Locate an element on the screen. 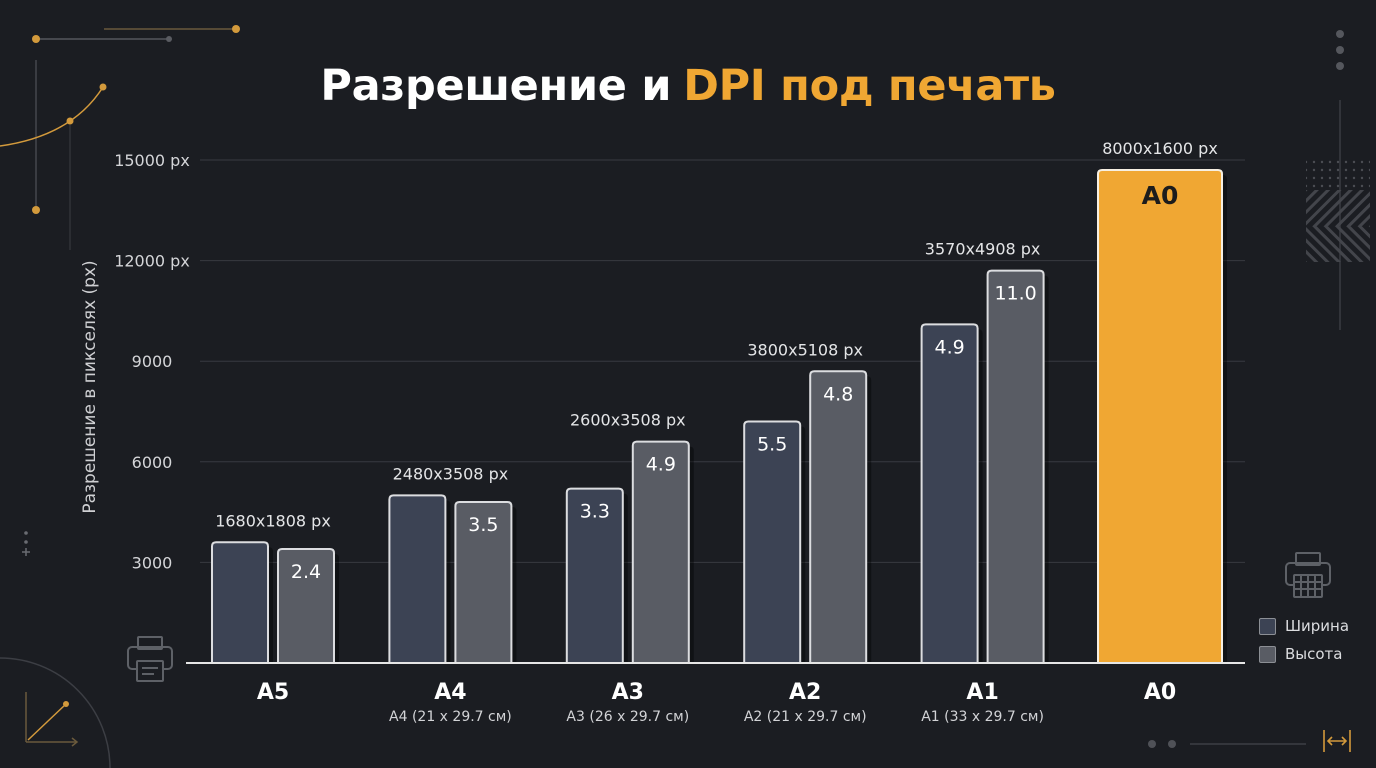 The height and width of the screenshot is (768, 1376). decor-lines-top-left is located at coordinates (120, 137).